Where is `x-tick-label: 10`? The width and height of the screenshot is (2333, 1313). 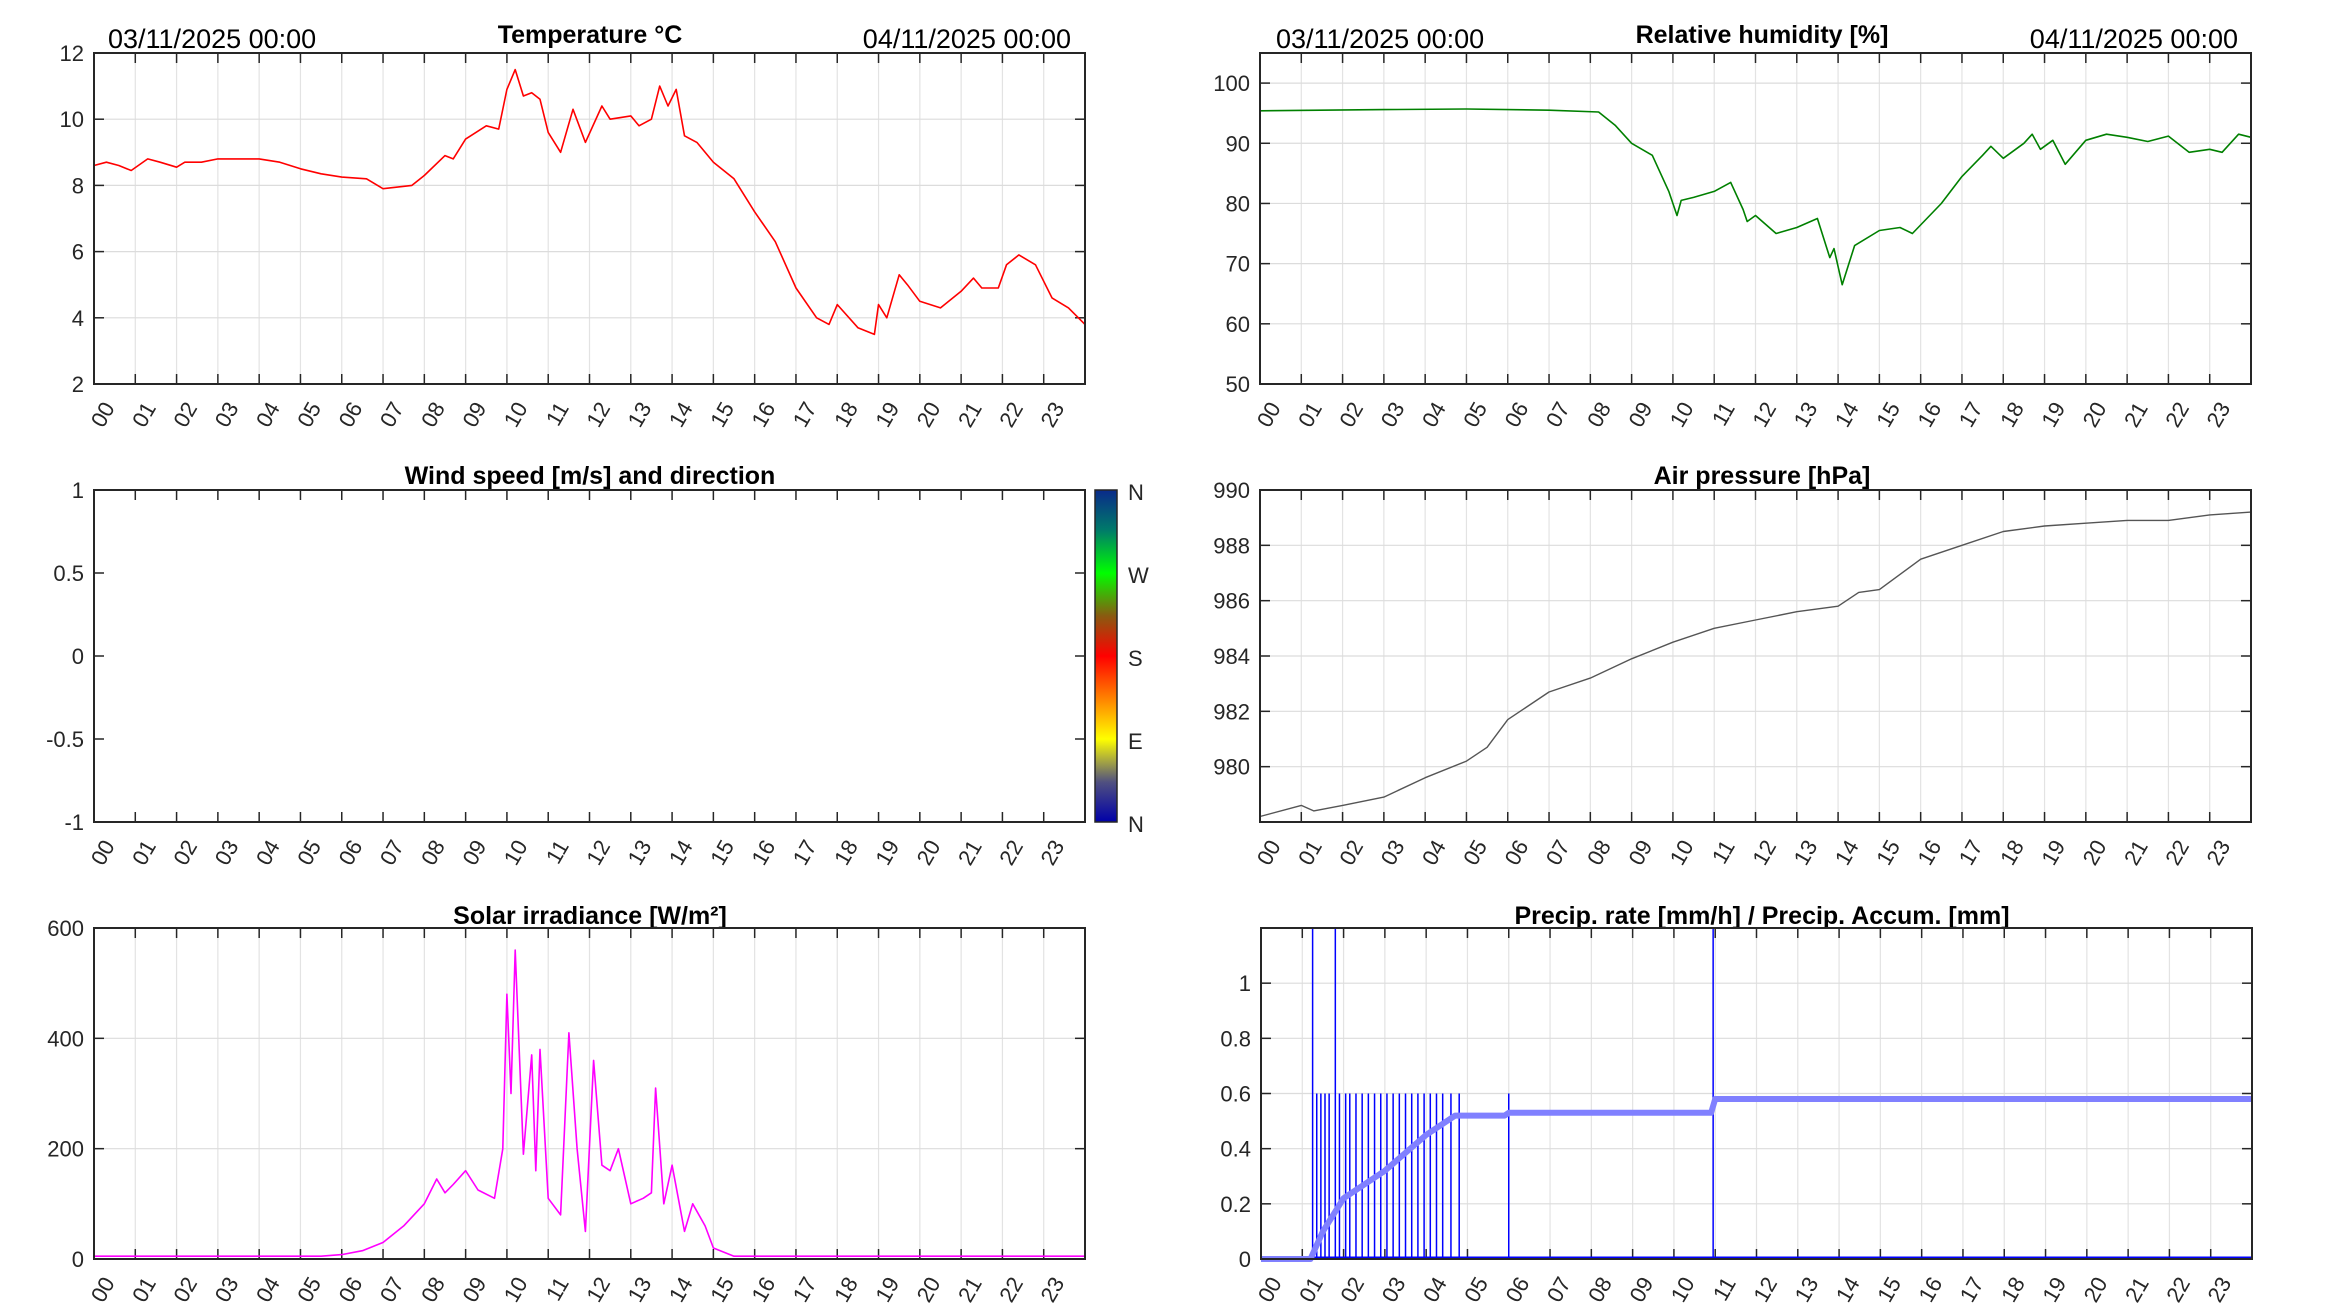
x-tick-label: 10 is located at coordinates (1682, 415).